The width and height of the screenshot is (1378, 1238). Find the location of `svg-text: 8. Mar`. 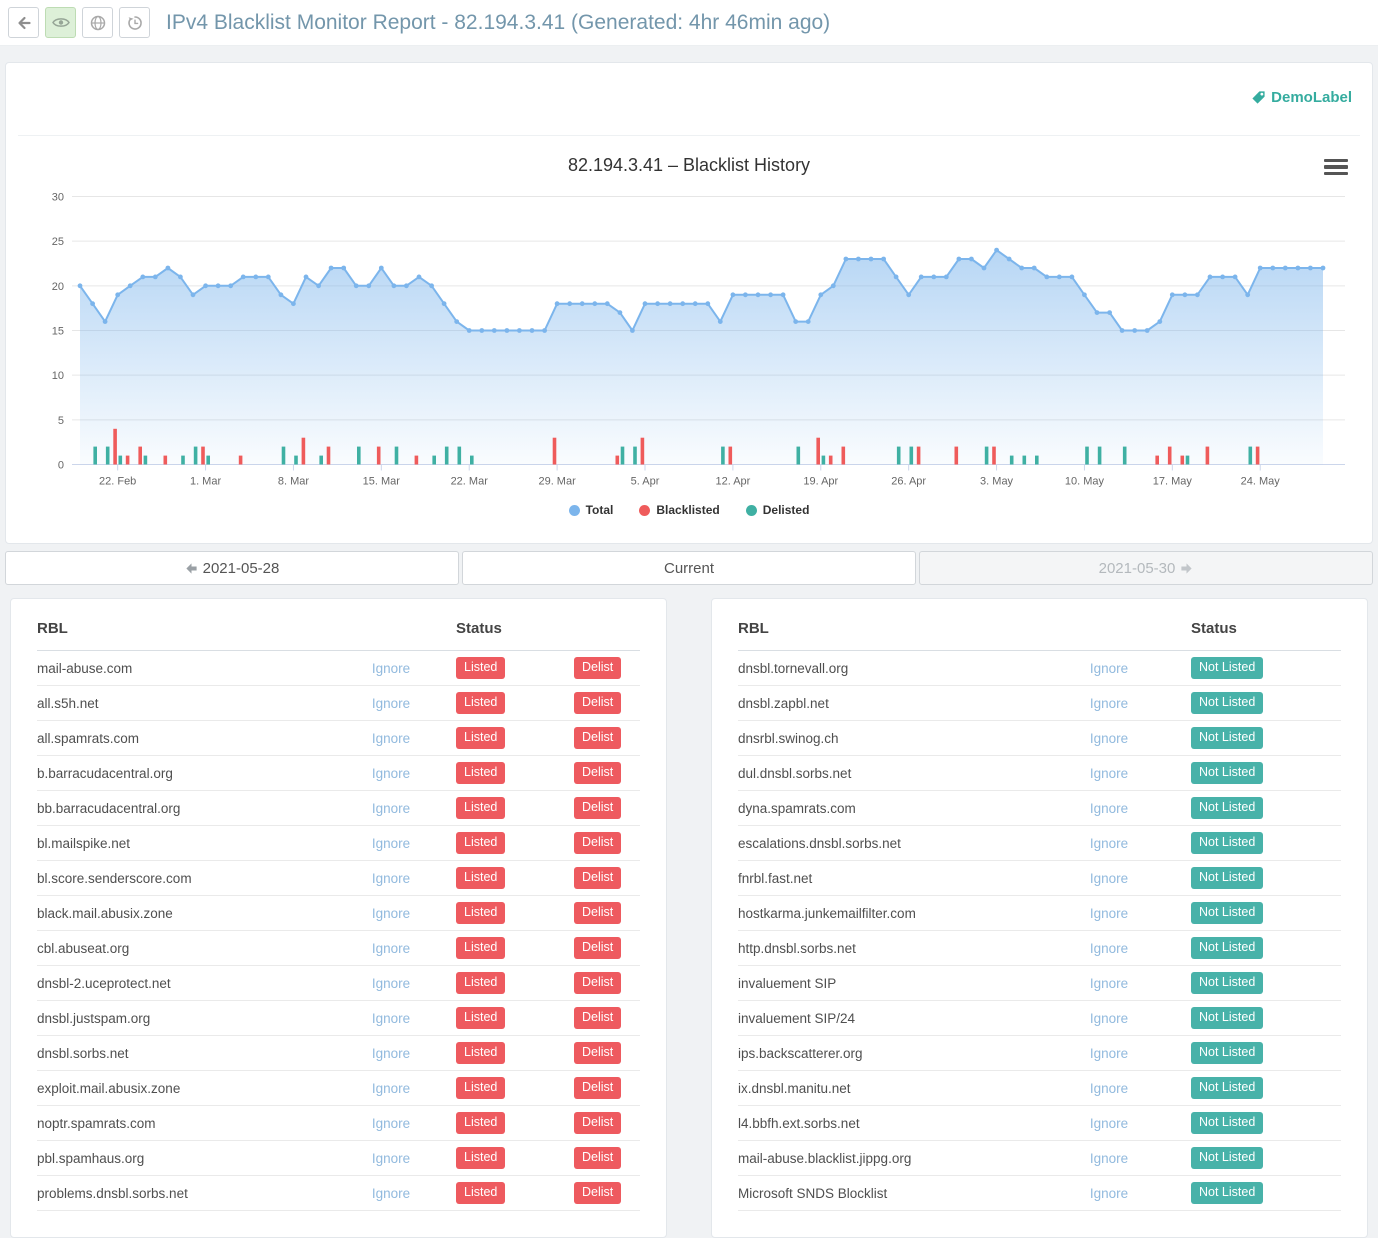

svg-text: 8. Mar is located at coordinates (294, 482).